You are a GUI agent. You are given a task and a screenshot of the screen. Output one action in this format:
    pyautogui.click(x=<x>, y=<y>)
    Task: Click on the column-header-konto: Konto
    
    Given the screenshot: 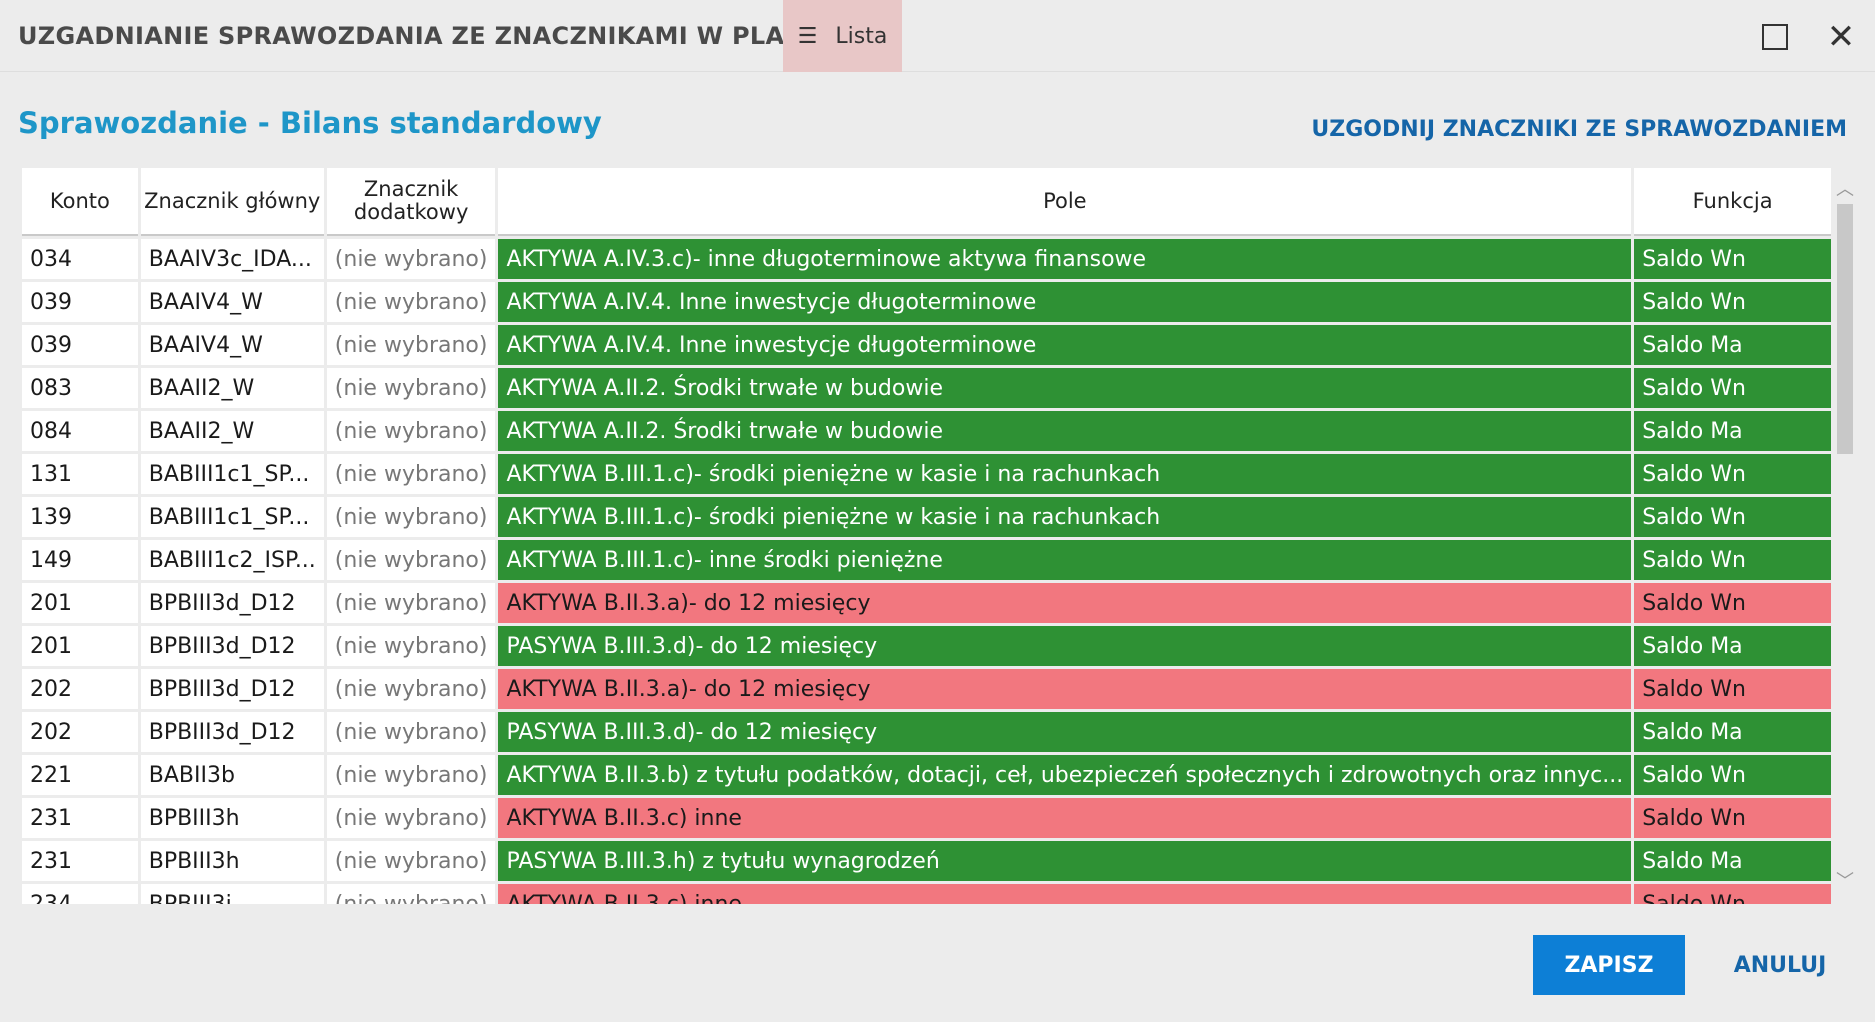 What is the action you would take?
    pyautogui.click(x=80, y=202)
    